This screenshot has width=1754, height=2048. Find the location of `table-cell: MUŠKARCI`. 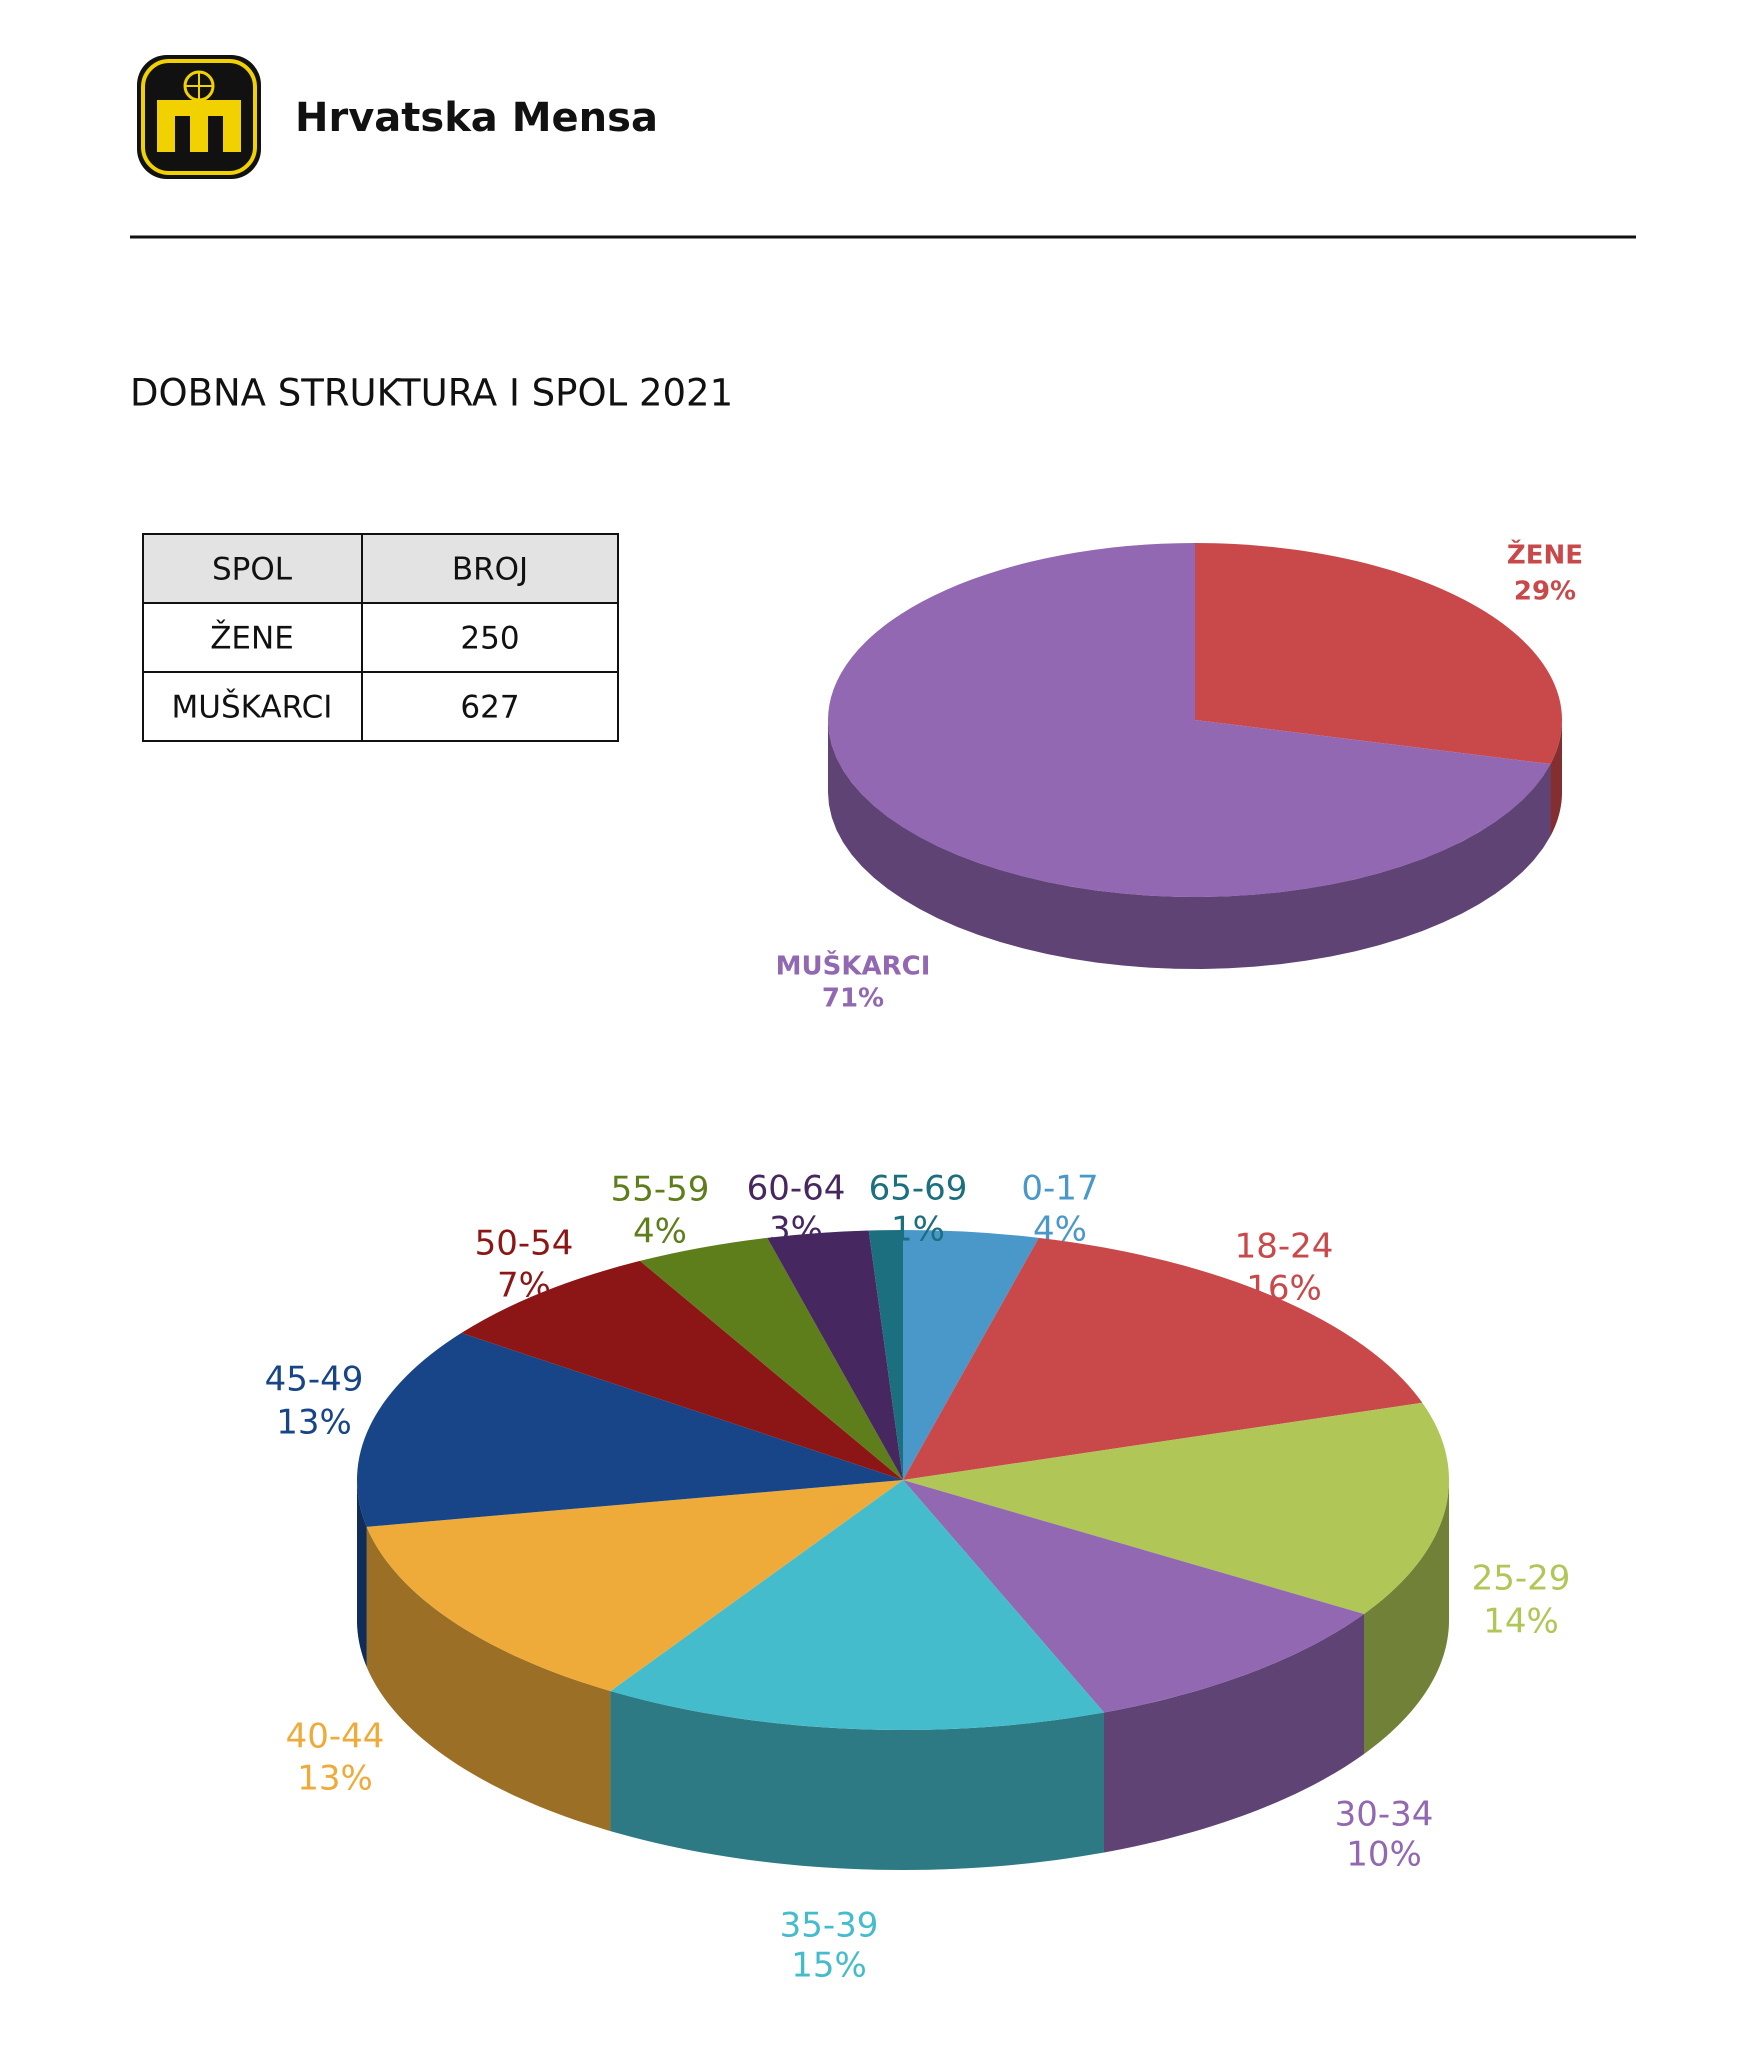

table-cell: MUŠKARCI is located at coordinates (252, 707).